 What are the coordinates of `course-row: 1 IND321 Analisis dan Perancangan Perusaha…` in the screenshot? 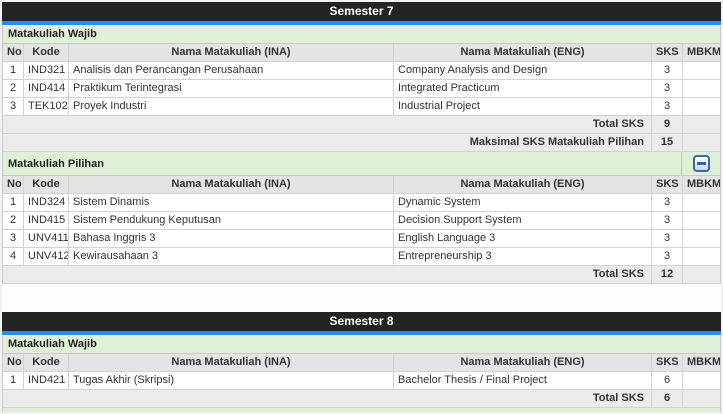 It's located at (361, 71).